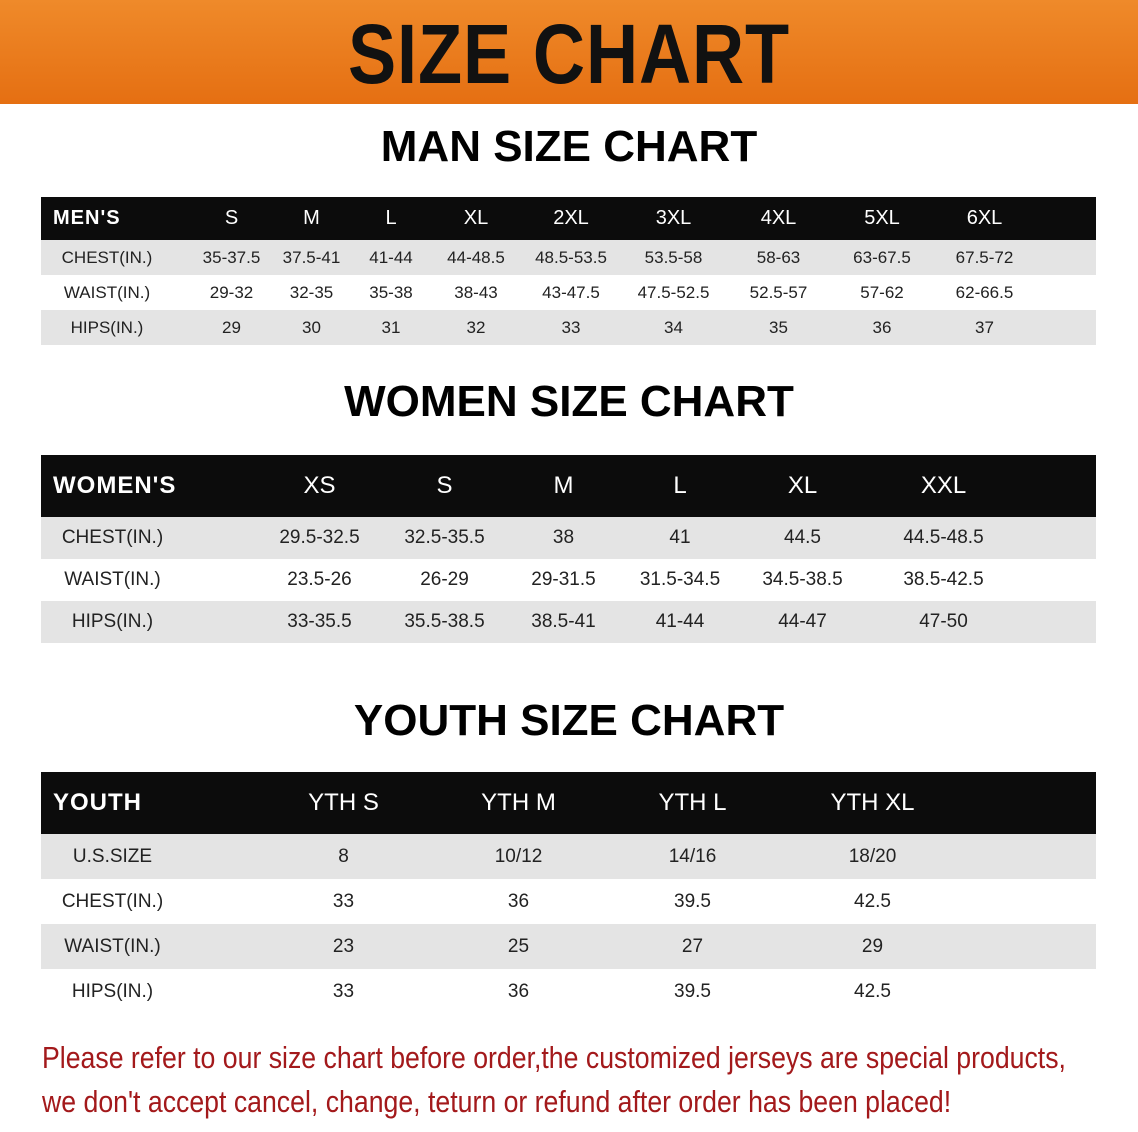 The width and height of the screenshot is (1138, 1132). I want to click on table-cell: 41, so click(680, 538).